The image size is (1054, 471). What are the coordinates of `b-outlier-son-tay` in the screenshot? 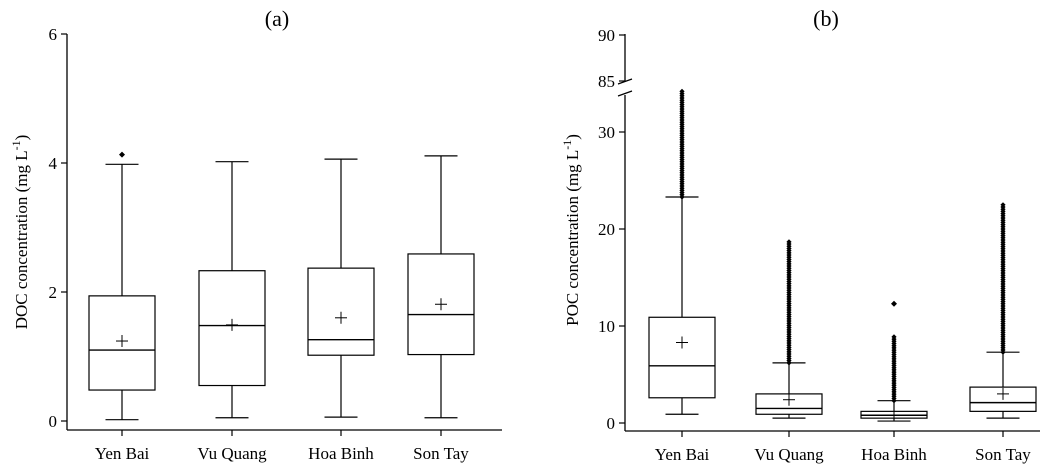 It's located at (1003, 205).